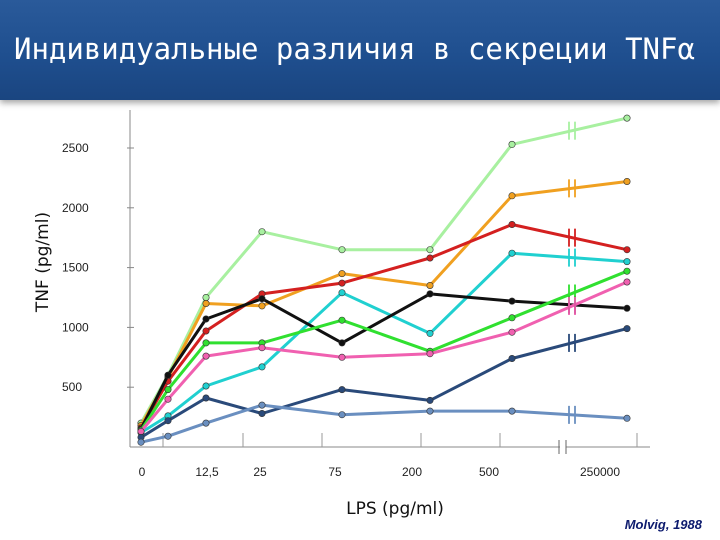 Image resolution: width=720 pixels, height=540 pixels. What do you see at coordinates (75, 327) in the screenshot?
I see `y-tick-label: 1000` at bounding box center [75, 327].